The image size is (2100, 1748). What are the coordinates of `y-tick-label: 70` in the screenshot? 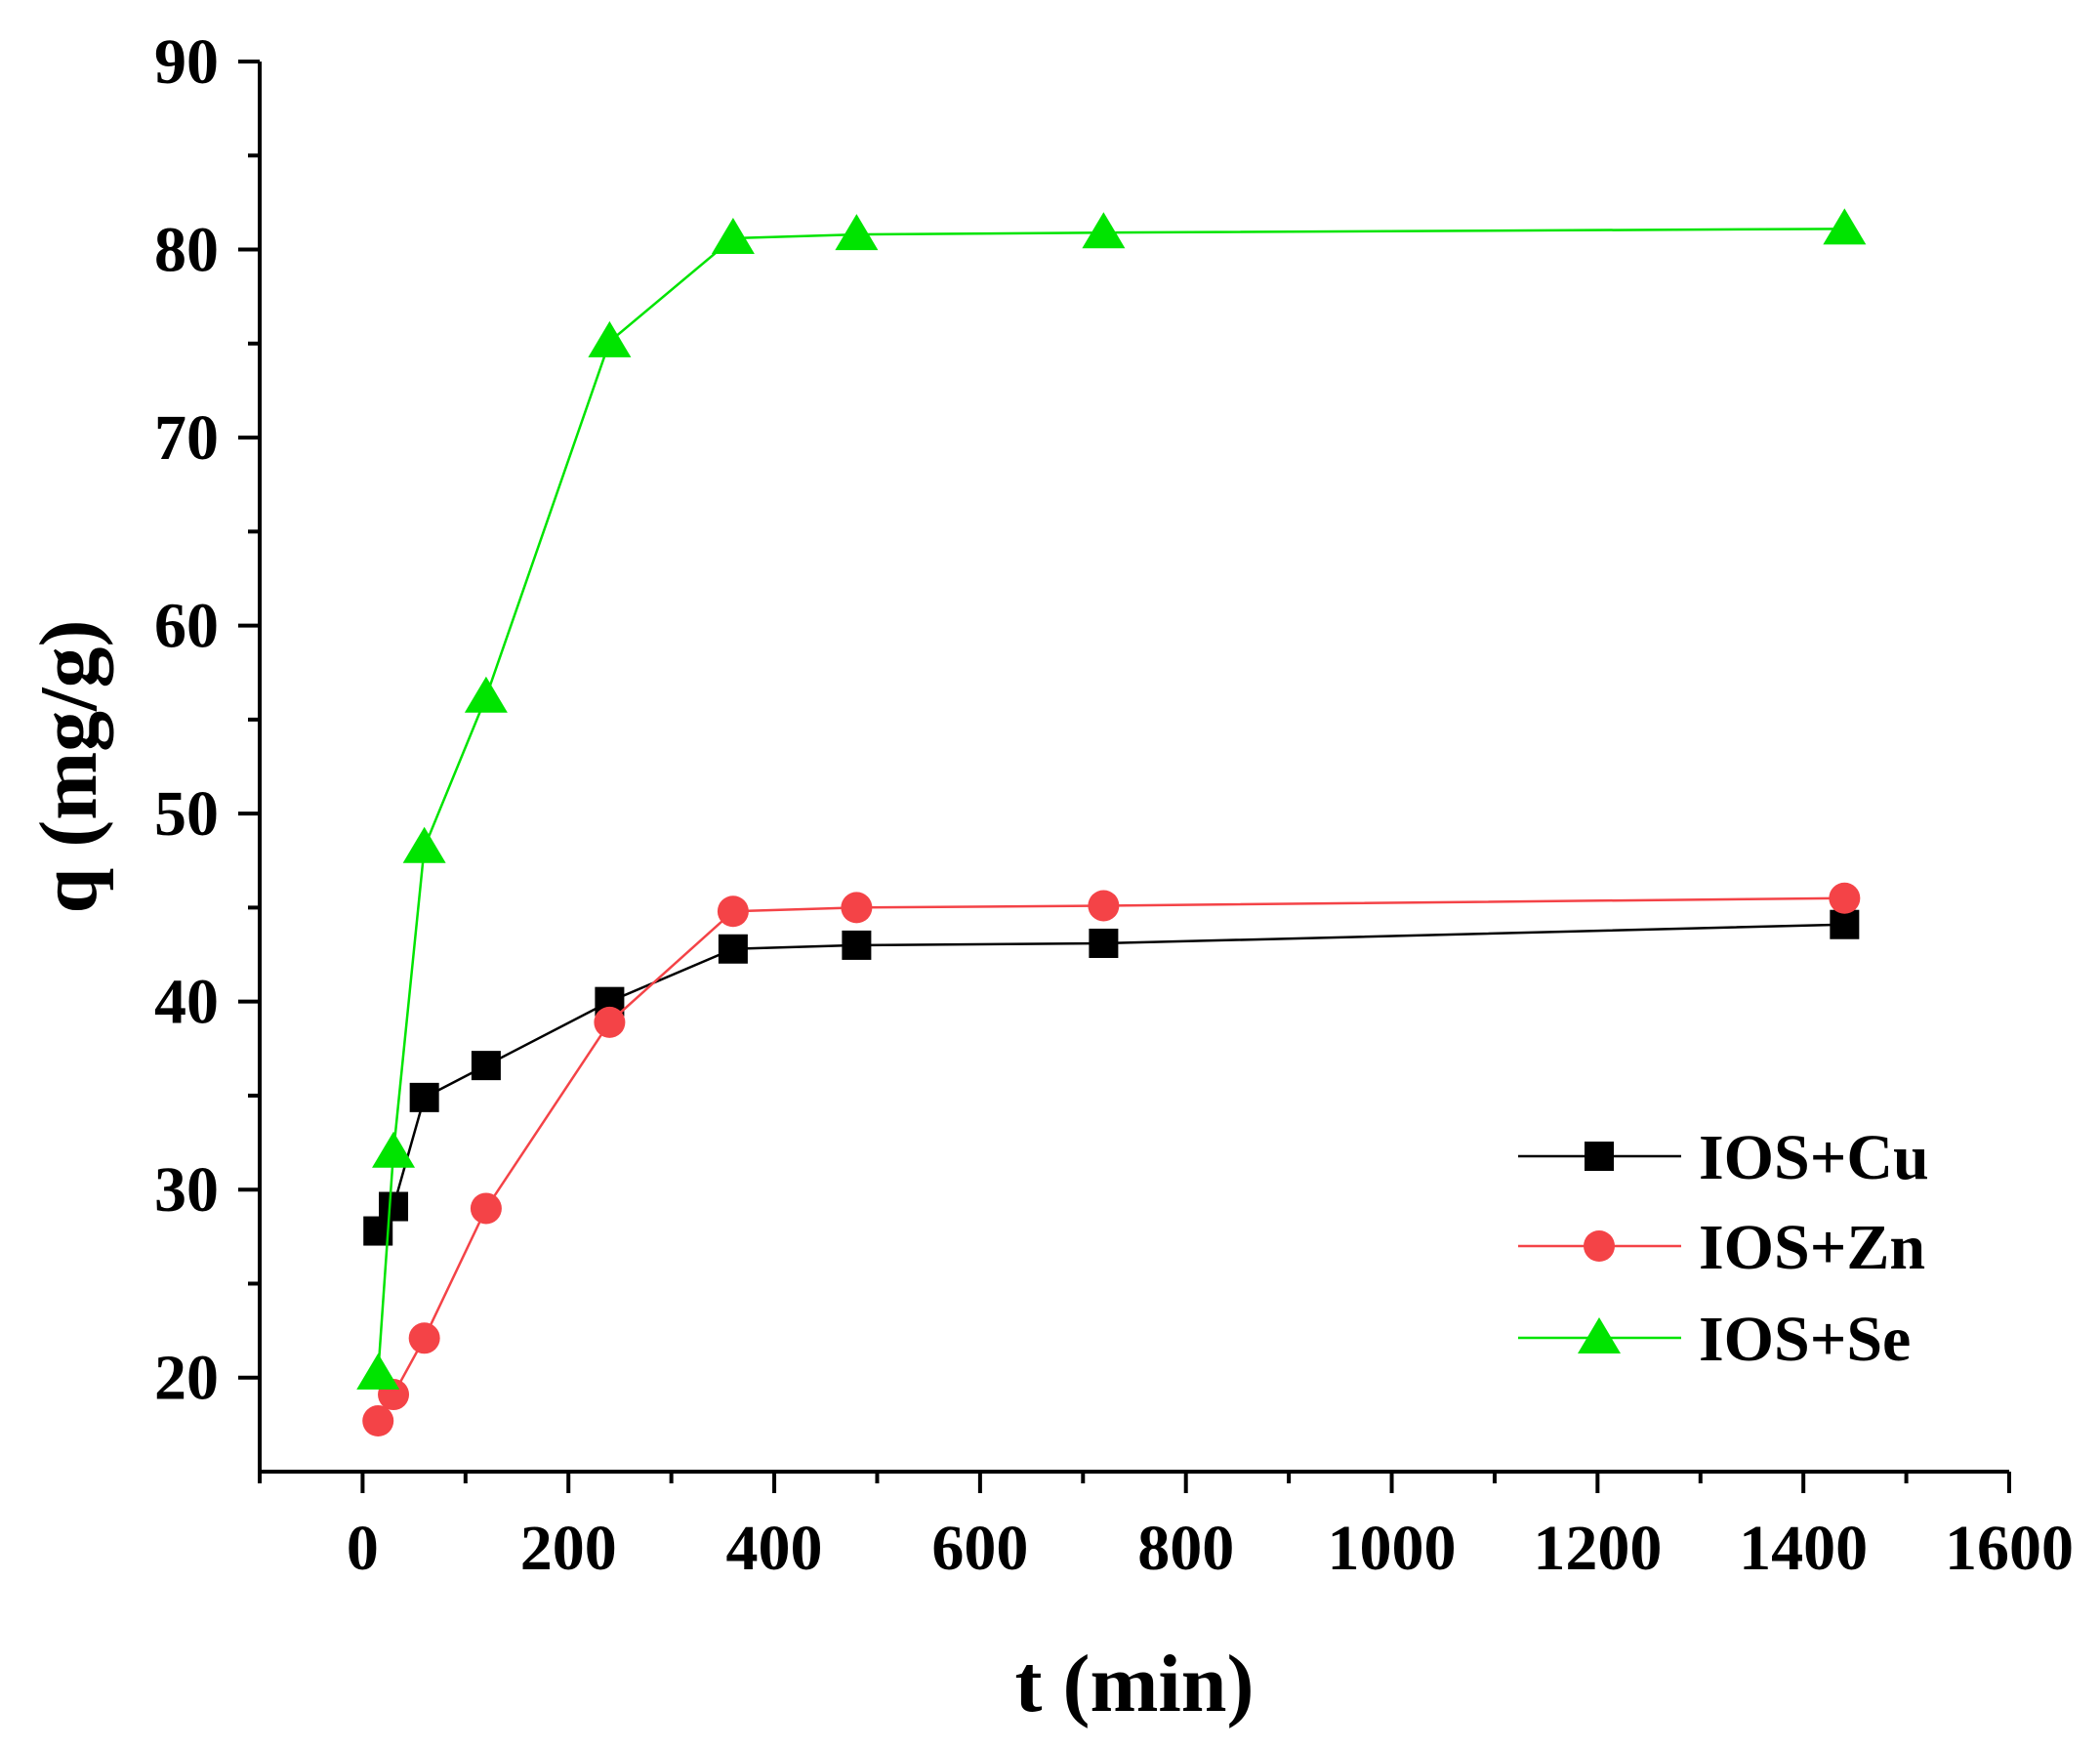 It's located at (186, 438).